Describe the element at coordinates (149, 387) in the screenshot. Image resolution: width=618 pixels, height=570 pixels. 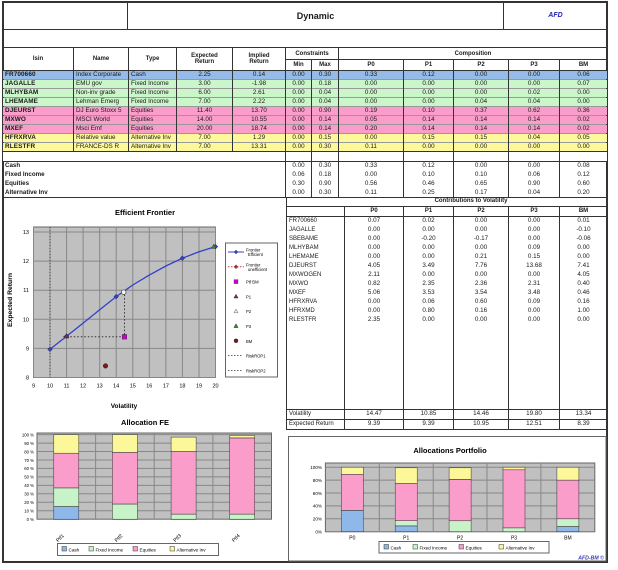
I see `svg-text: 16` at that location.